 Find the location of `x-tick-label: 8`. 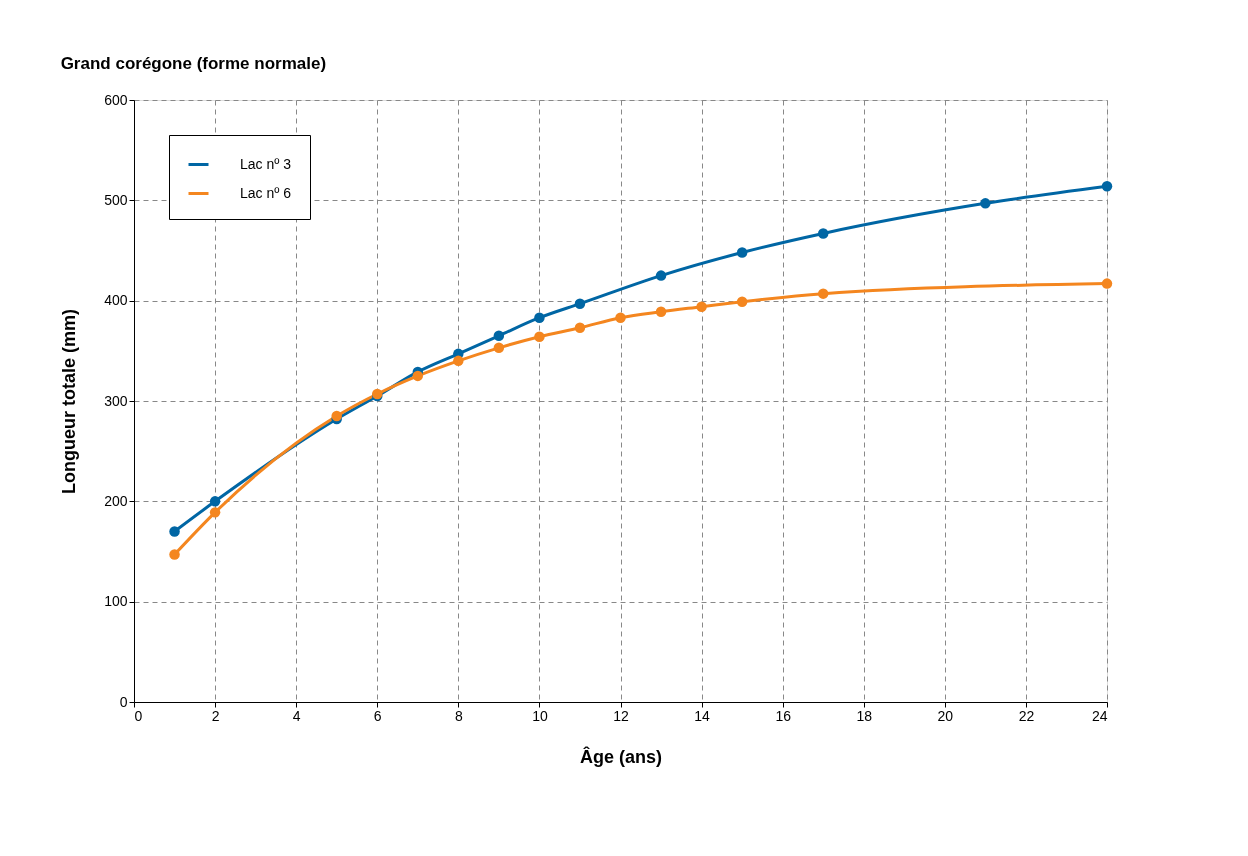

x-tick-label: 8 is located at coordinates (458, 715).